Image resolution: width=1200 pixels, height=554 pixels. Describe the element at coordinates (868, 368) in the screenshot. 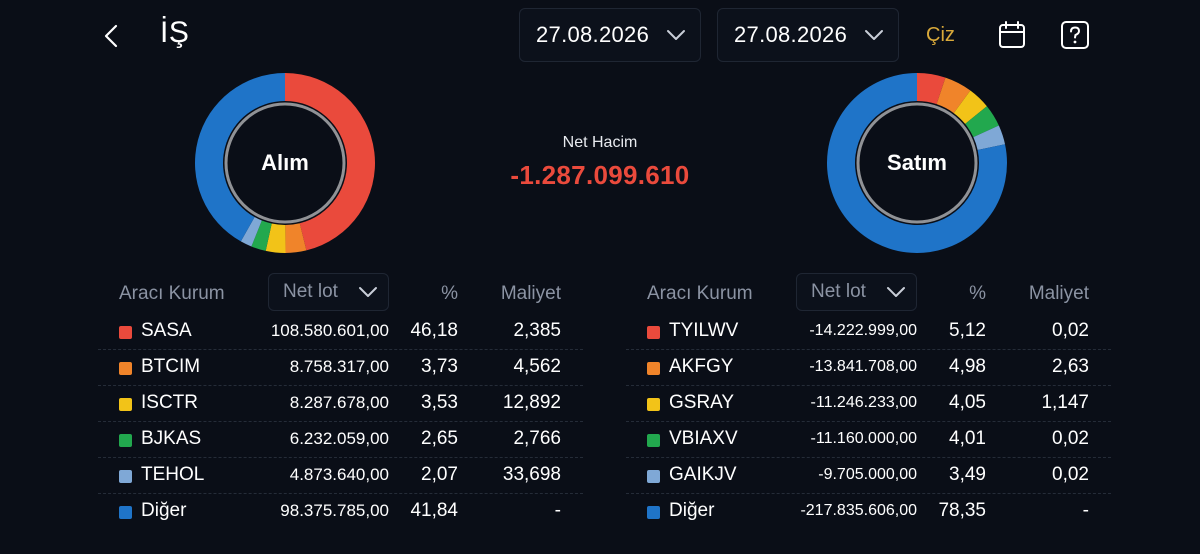

I see `table-row: AKFGY -13.841.708,00 4,98 2,63` at that location.